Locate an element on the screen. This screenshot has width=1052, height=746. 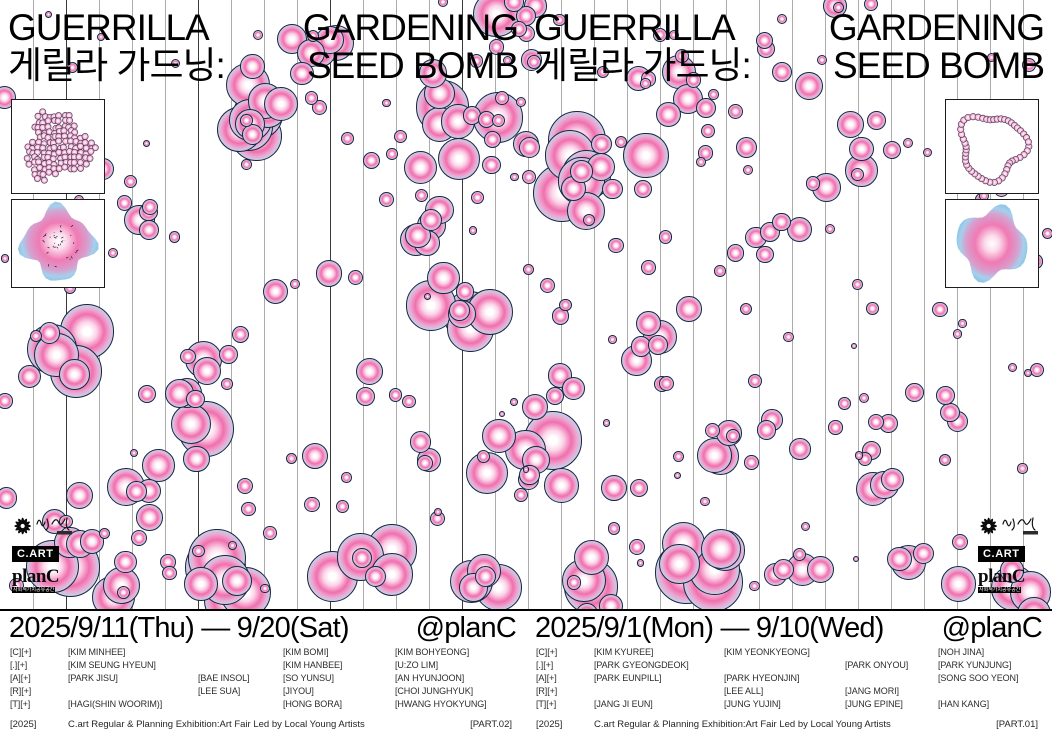
credit-entry: [KIM YEONKYEONG] is located at coordinates (767, 652).